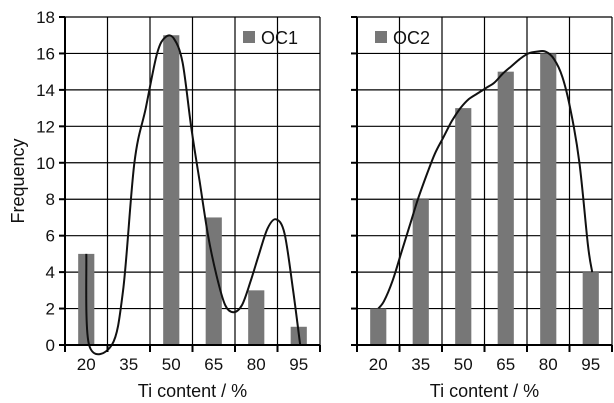 The image size is (614, 403). I want to click on oc2-legend-label: OC2, so click(411, 38).